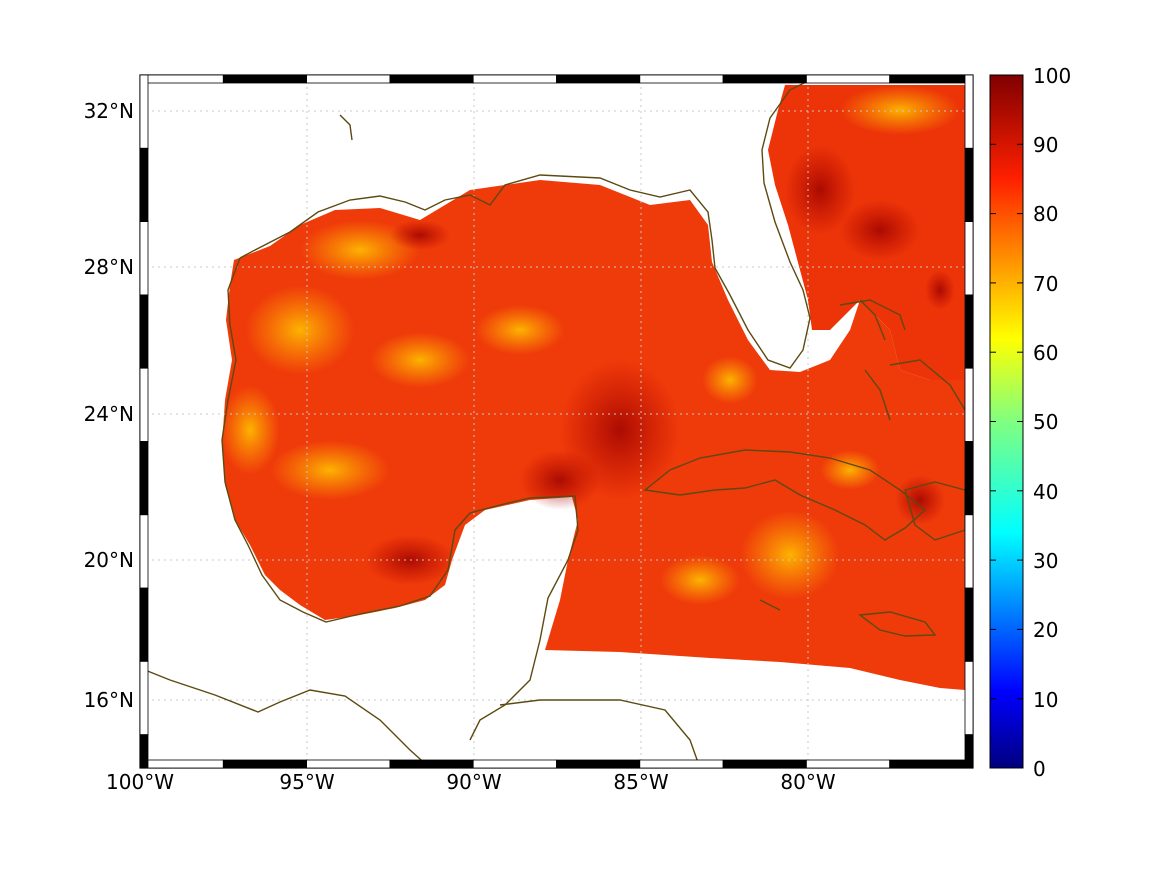 This screenshot has height=875, width=1167. Describe the element at coordinates (1045, 145) in the screenshot. I see `colorbar-tick-label: 90` at that location.